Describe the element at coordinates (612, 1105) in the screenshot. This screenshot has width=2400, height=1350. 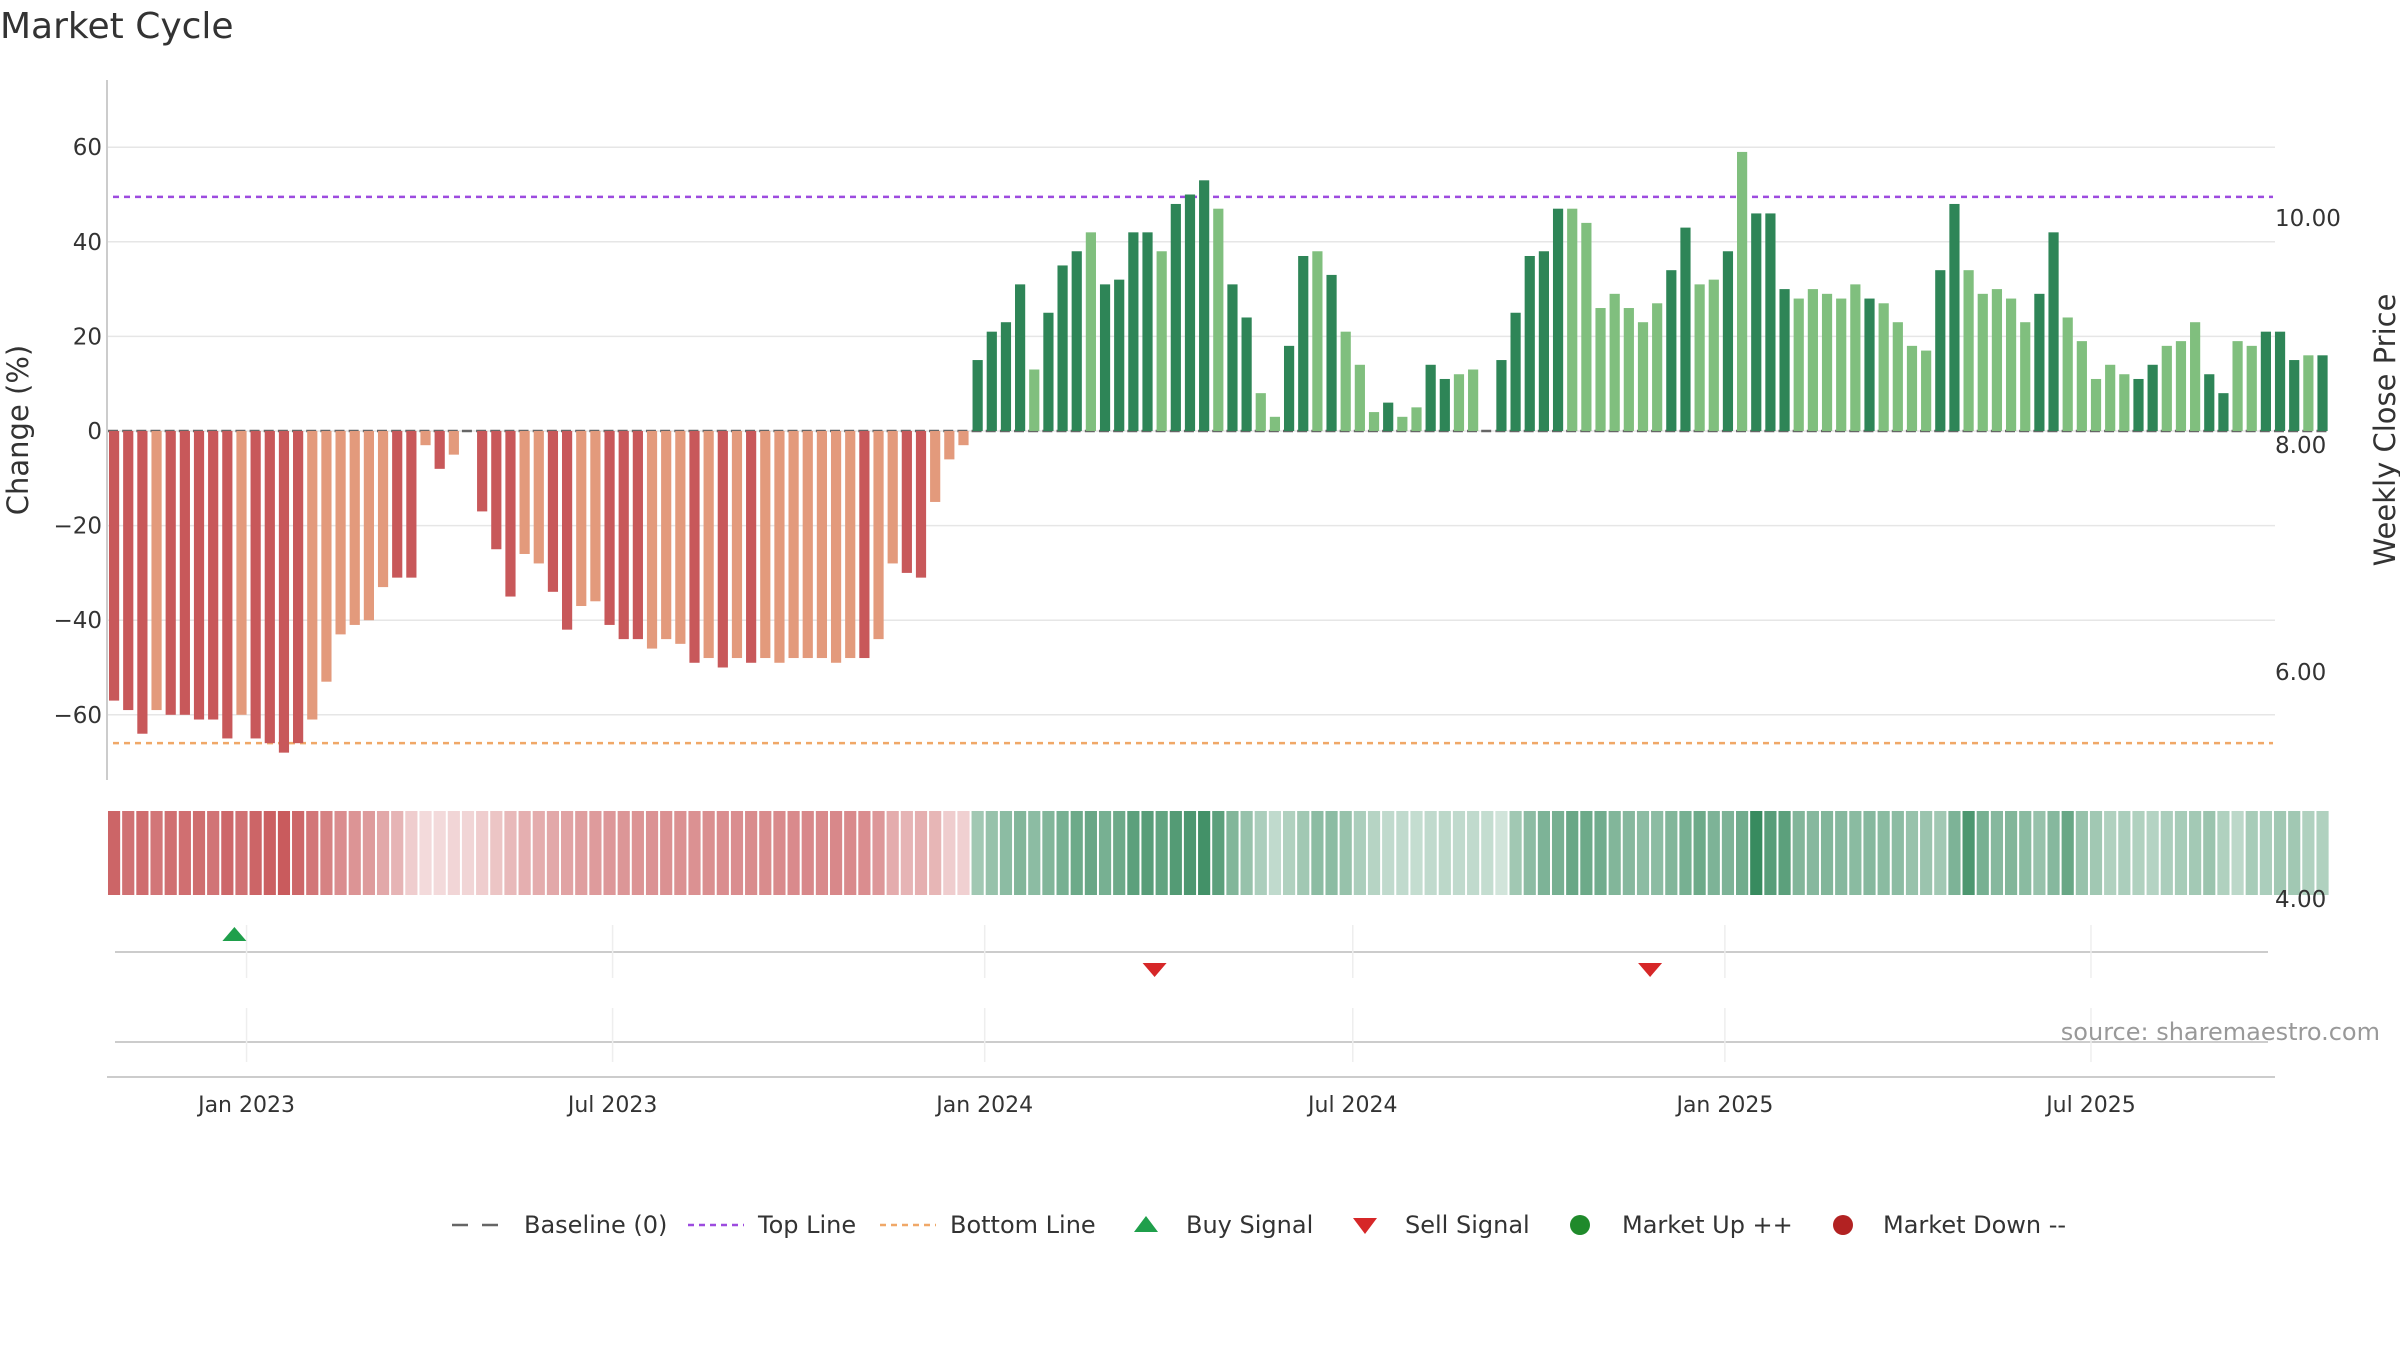
I see `x-tick-label: Jul 2023` at that location.